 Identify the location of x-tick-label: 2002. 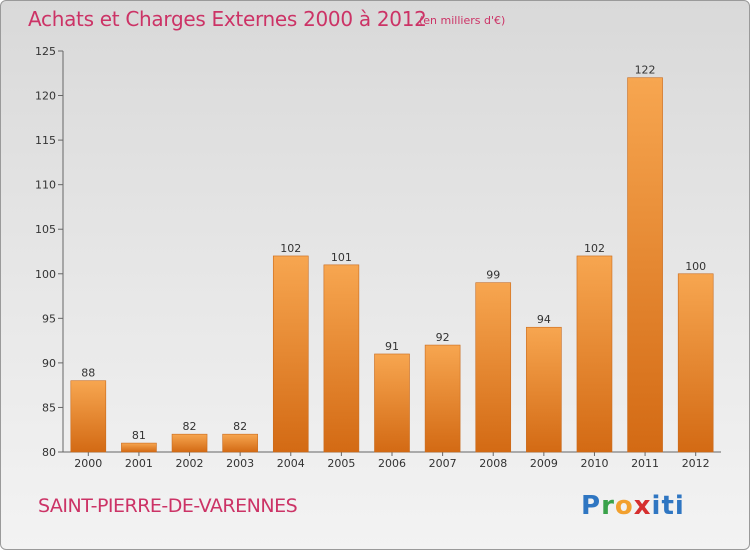
(190, 463).